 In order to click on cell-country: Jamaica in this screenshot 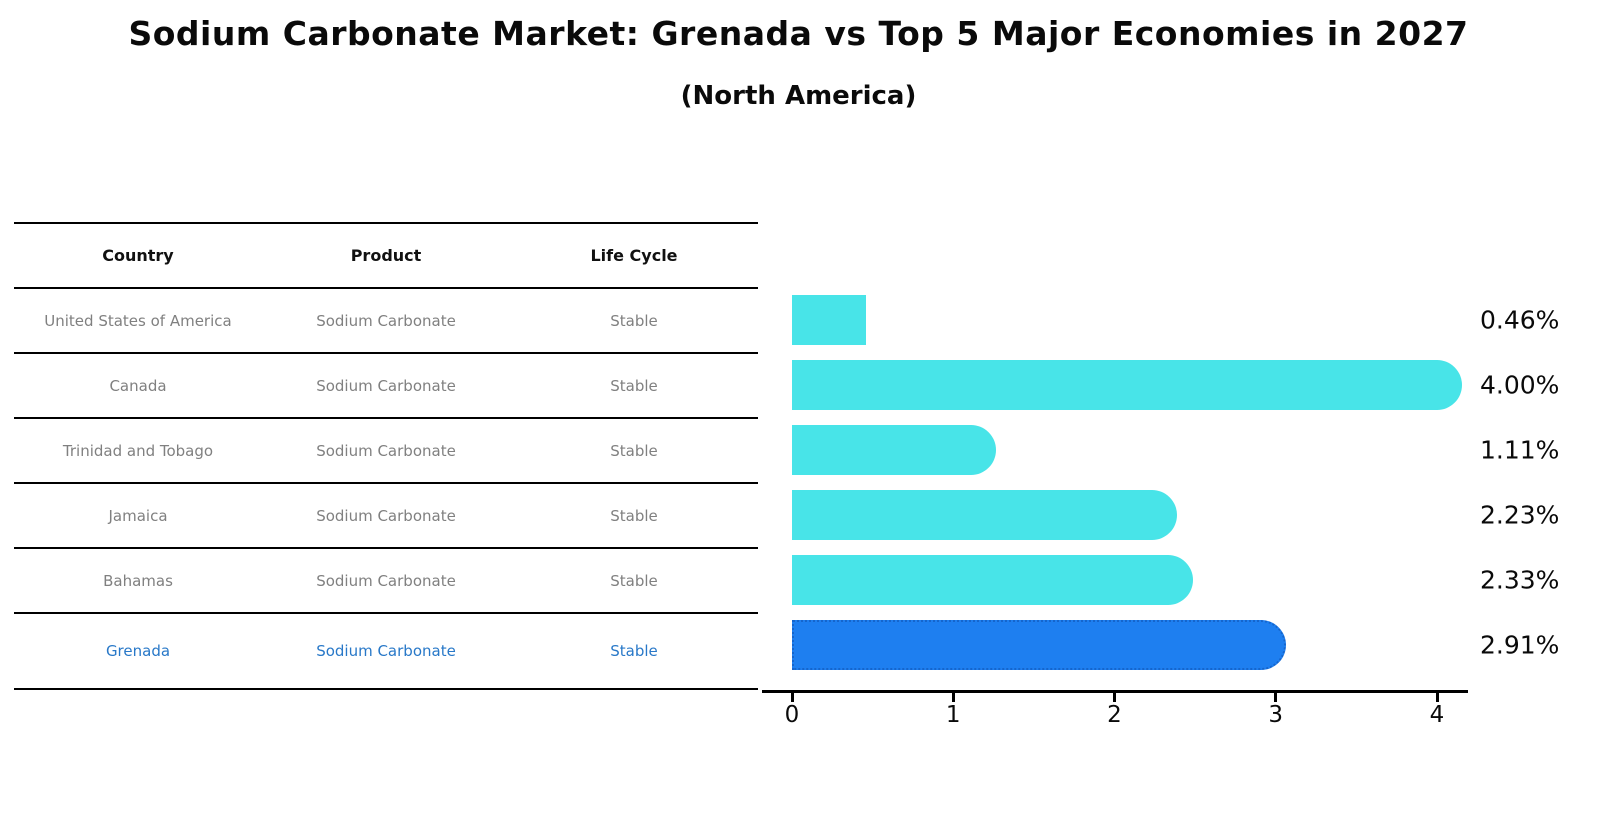, I will do `click(138, 515)`.